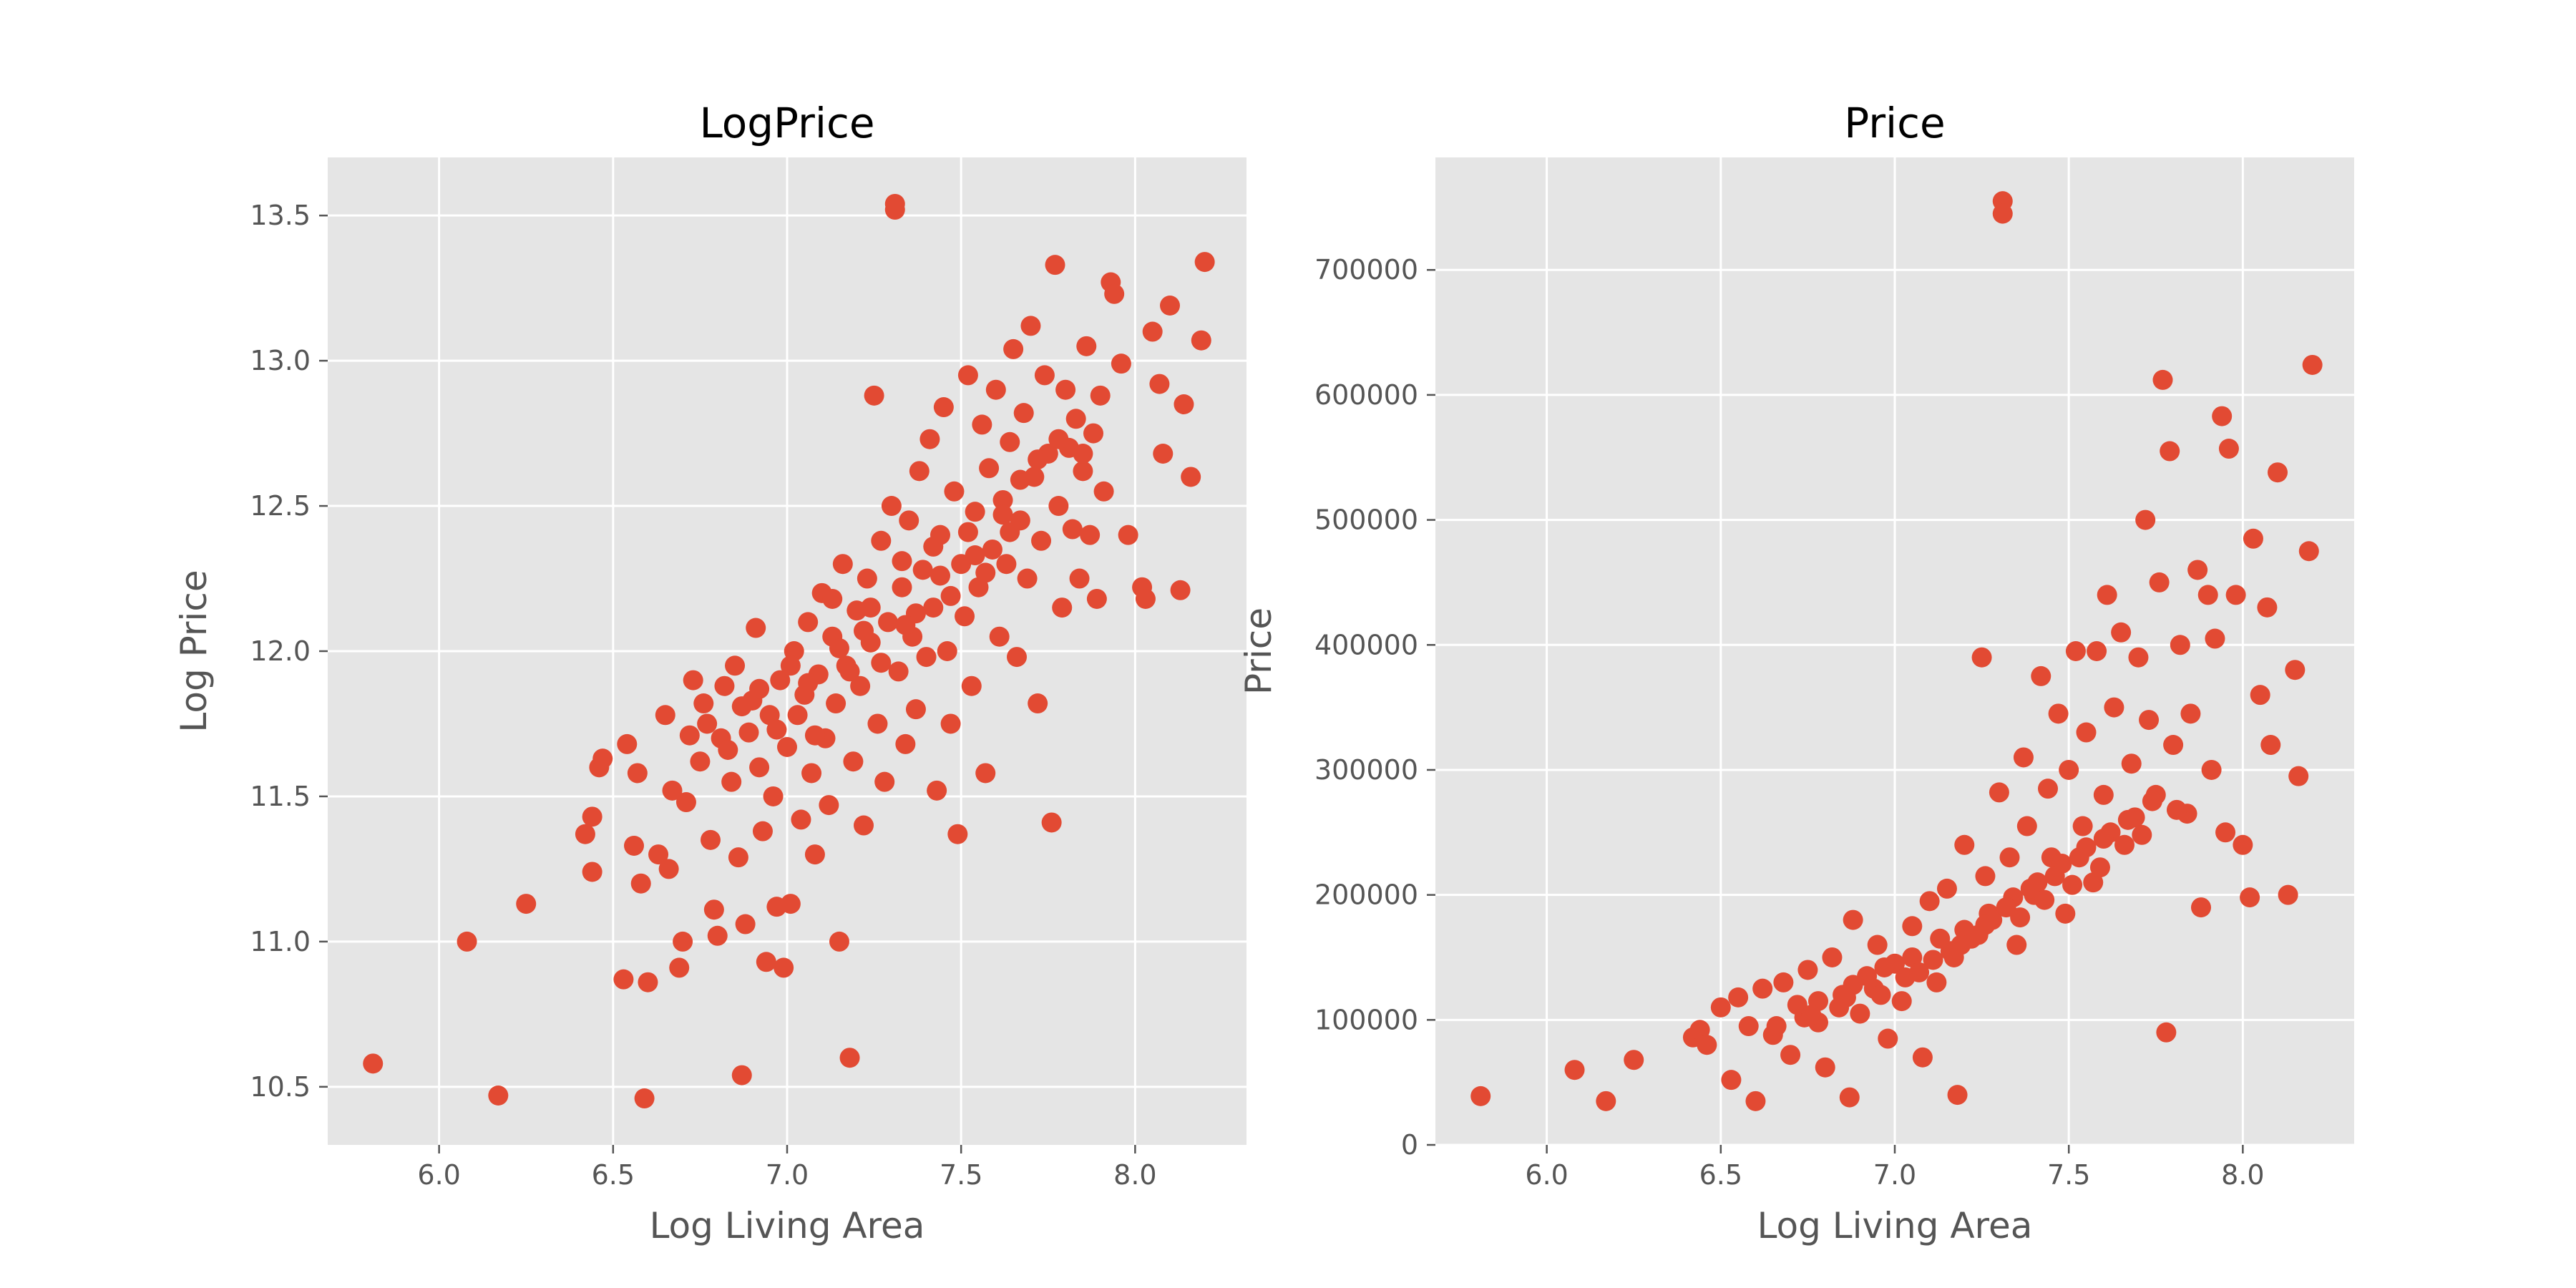 The width and height of the screenshot is (2576, 1288). What do you see at coordinates (438, 1175) in the screenshot?
I see `x-tick-label: 6.0` at bounding box center [438, 1175].